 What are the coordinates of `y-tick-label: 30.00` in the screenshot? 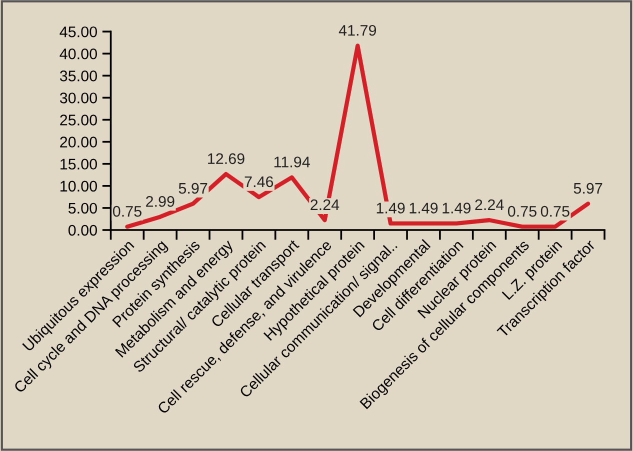 It's located at (78, 98).